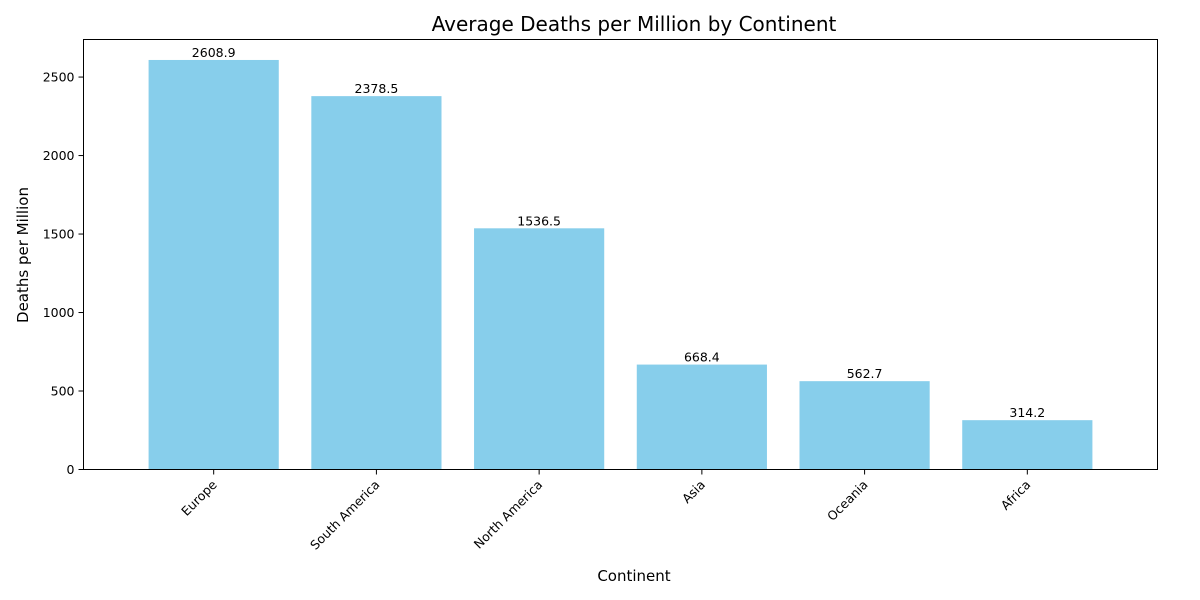  Describe the element at coordinates (71, 469) in the screenshot. I see `y-tick-label: 0` at that location.